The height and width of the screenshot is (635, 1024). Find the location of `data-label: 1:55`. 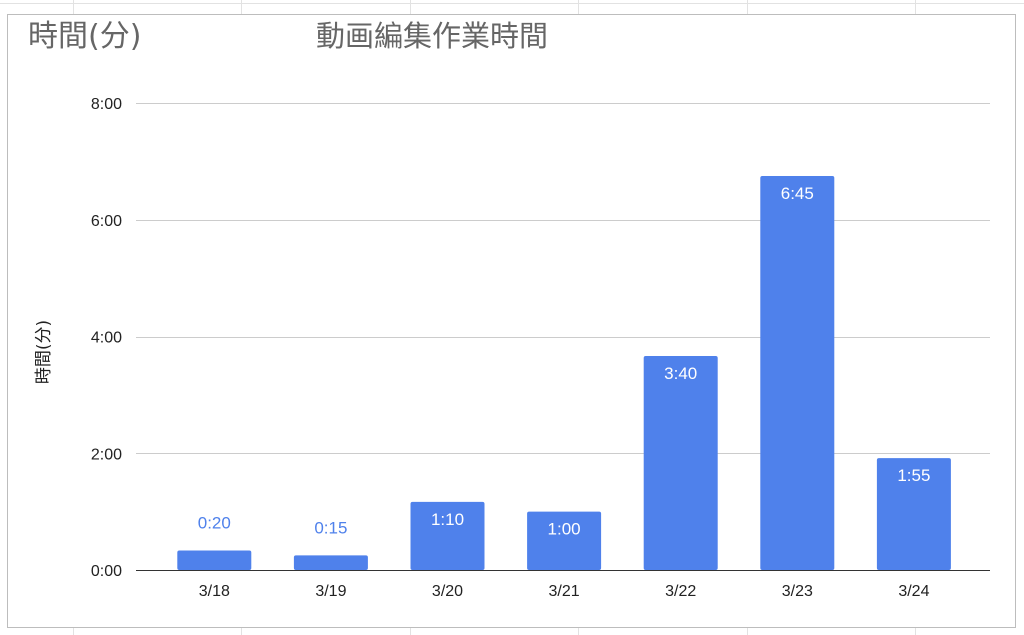

data-label: 1:55 is located at coordinates (913, 475).